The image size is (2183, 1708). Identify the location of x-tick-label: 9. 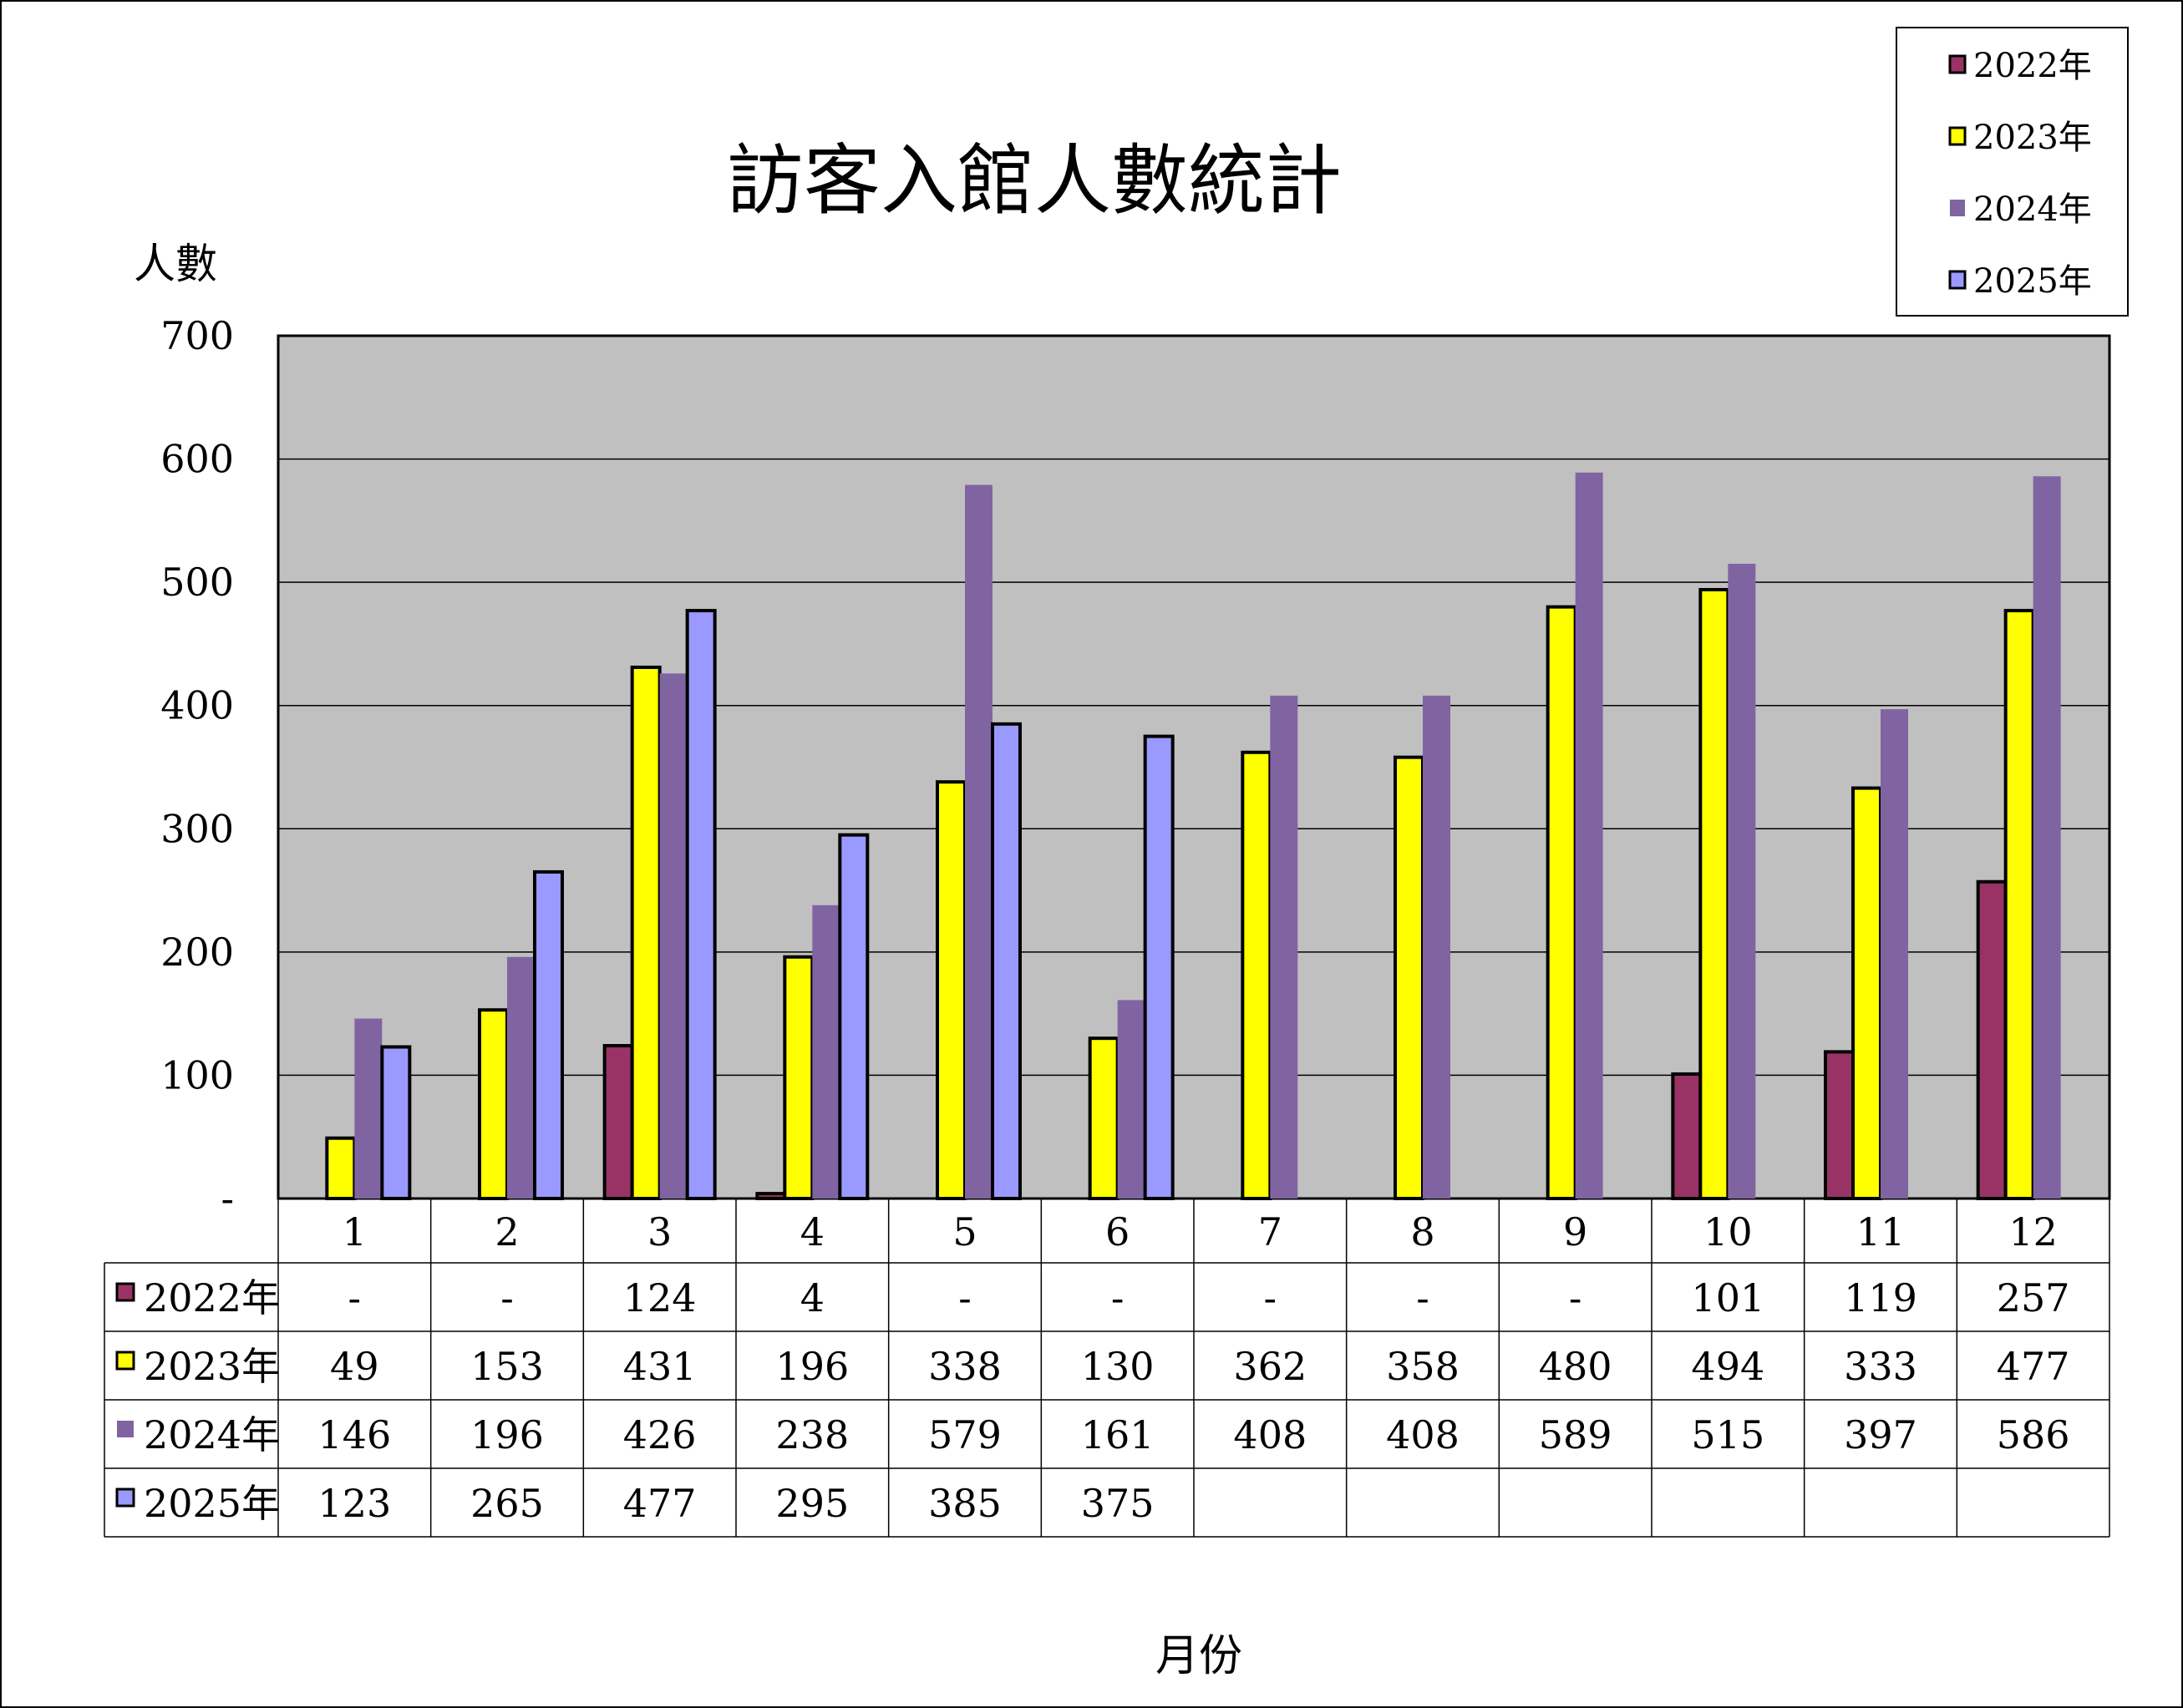
(1575, 1232).